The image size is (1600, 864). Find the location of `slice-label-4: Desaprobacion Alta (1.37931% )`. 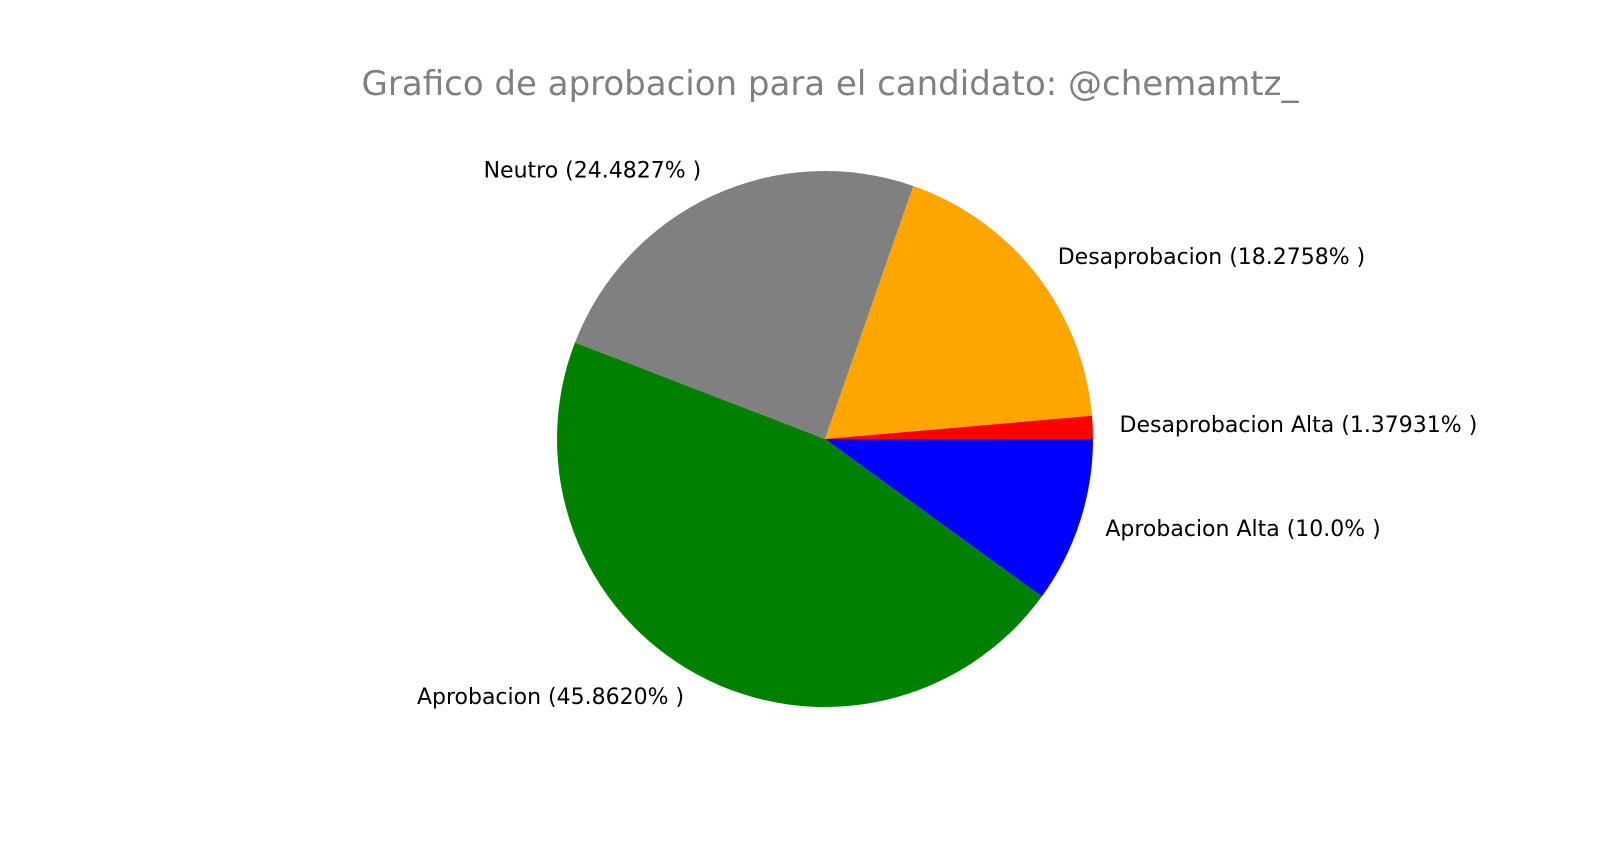

slice-label-4: Desaprobacion Alta (1.37931% ) is located at coordinates (1299, 425).